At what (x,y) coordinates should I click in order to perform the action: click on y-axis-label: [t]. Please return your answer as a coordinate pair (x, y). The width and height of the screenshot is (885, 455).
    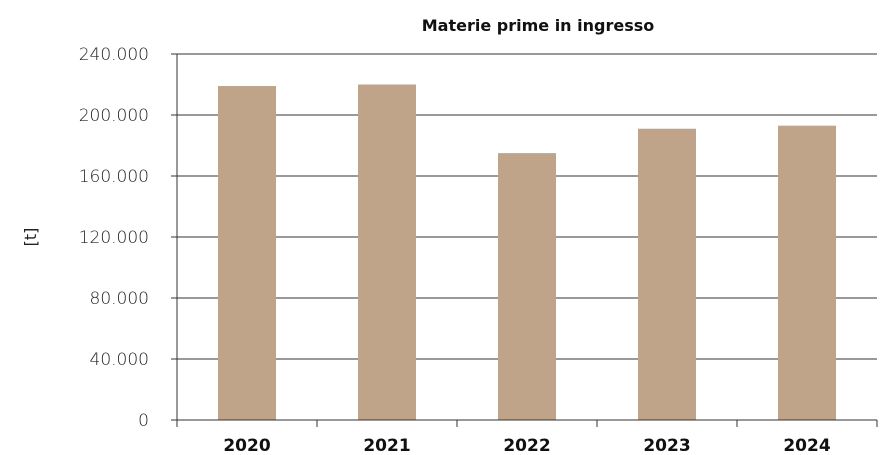
    Looking at the image, I should click on (30, 237).